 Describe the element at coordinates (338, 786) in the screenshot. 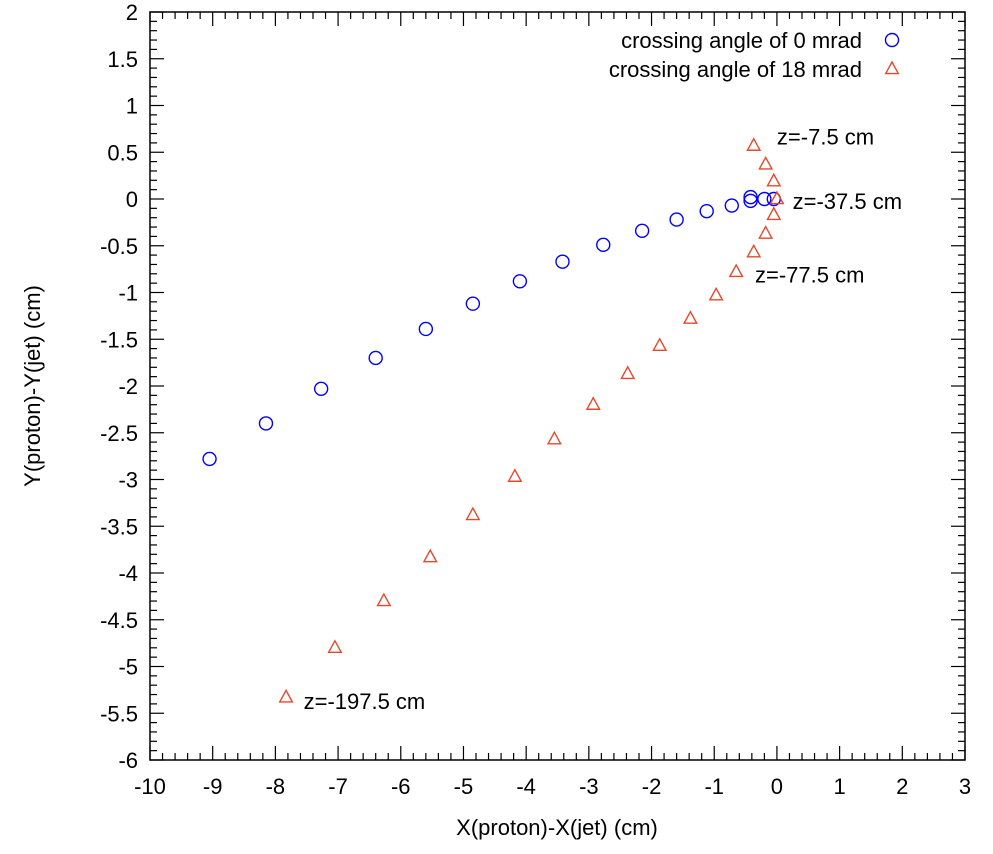

I see `x-tick-label: -7` at that location.